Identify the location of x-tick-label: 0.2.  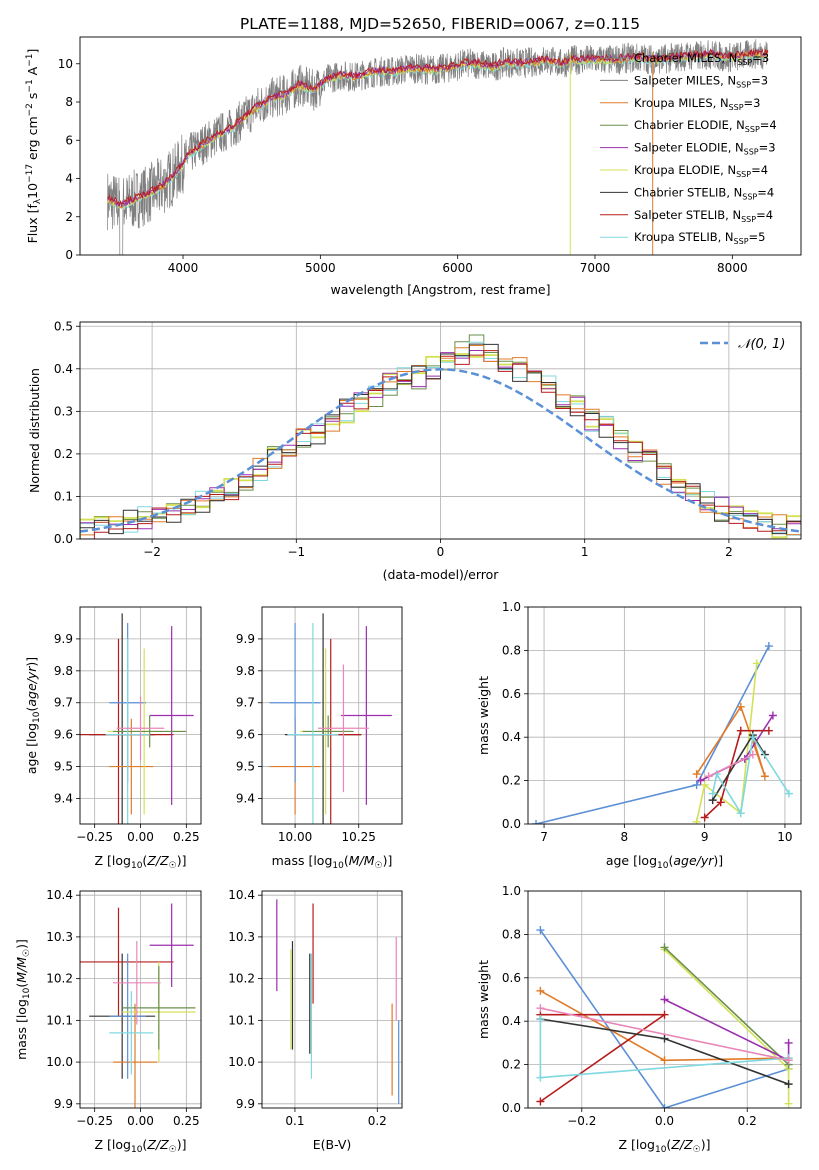
(747, 1121).